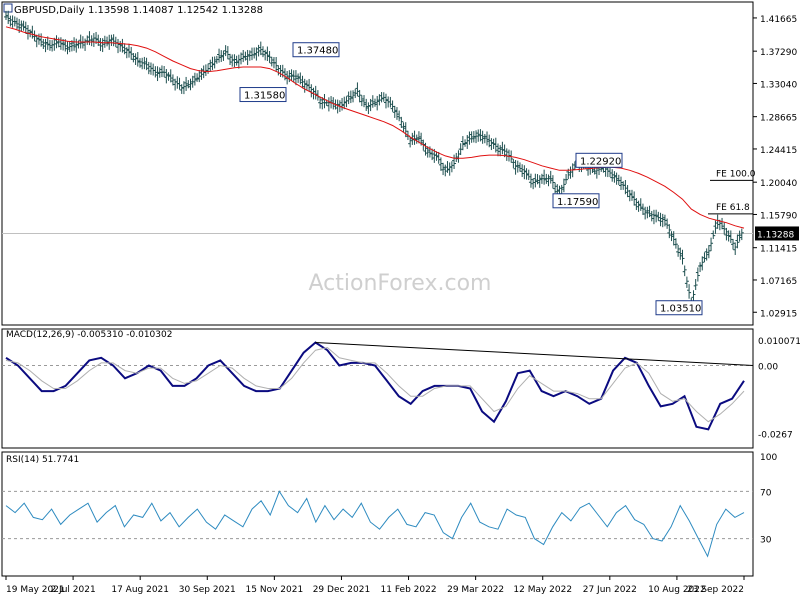 This screenshot has width=800, height=604. Describe the element at coordinates (778, 250) in the screenshot. I see `price-y-tick-label: 1.11415` at that location.